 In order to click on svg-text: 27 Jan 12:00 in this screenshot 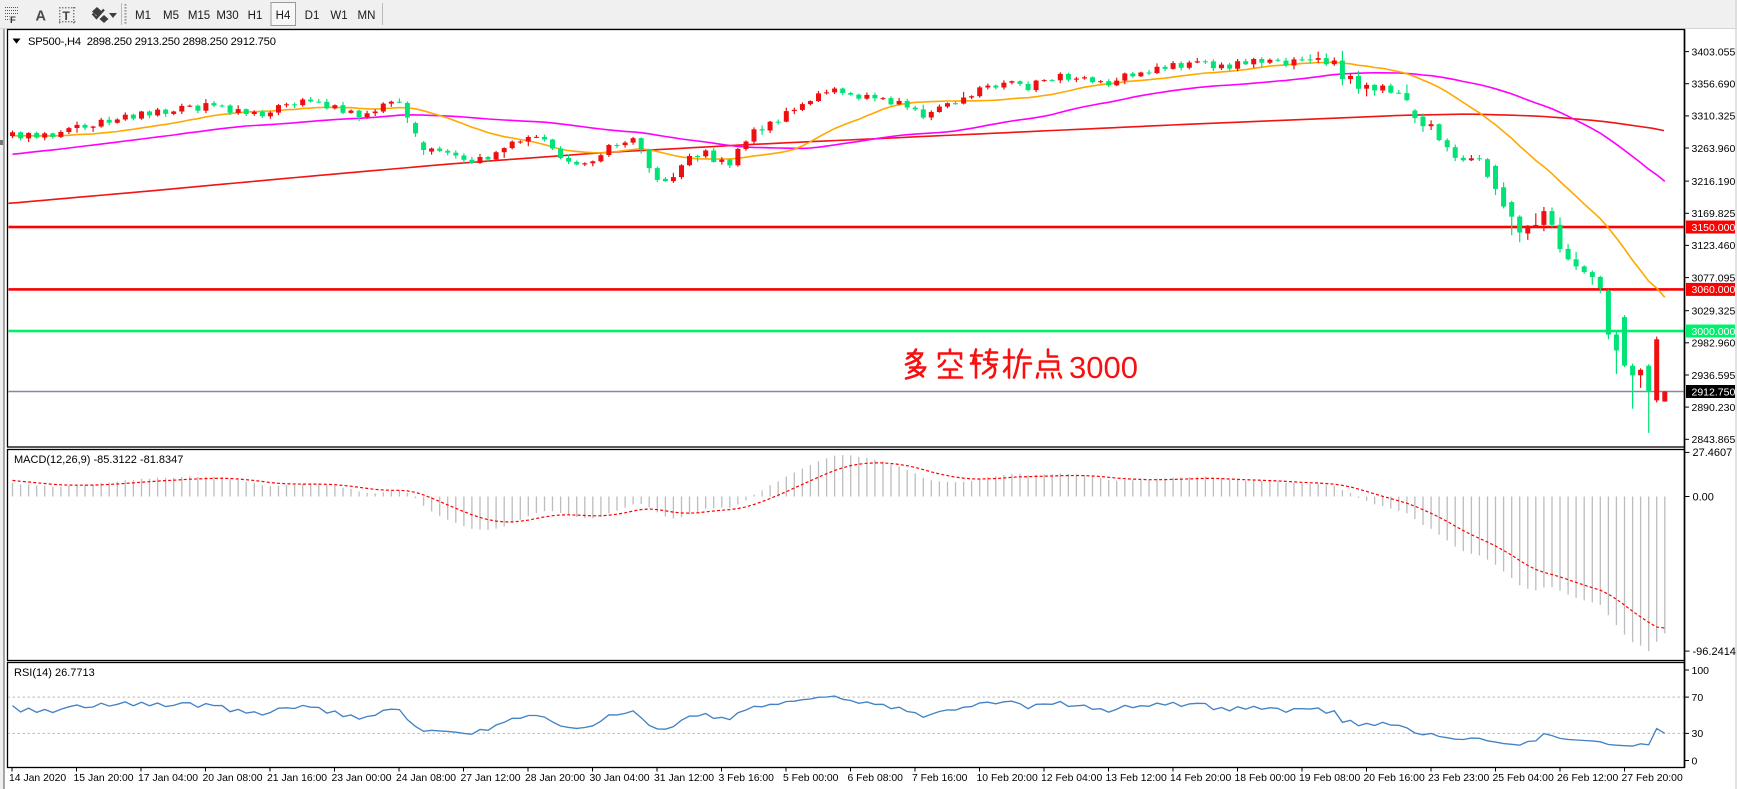, I will do `click(491, 778)`.